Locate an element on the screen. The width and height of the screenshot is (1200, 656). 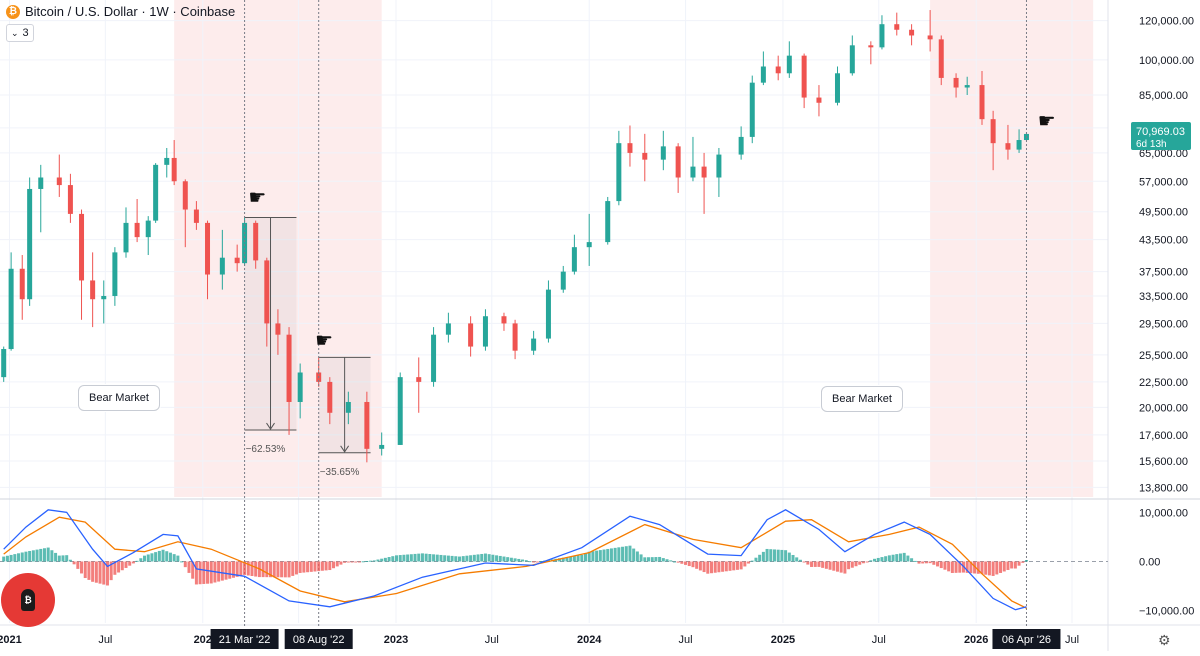
time-tick-label: 202 is located at coordinates (203, 640).